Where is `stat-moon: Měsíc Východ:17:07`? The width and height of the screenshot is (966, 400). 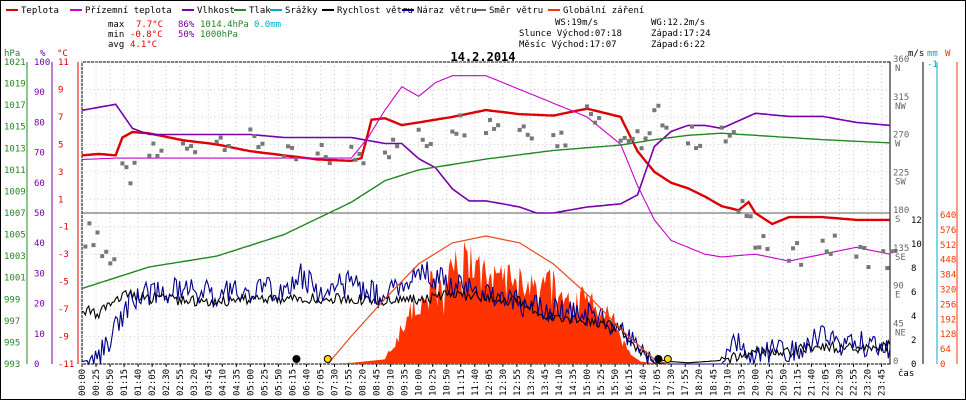
stat-moon: Měsíc Východ:17:07 is located at coordinates (568, 45).